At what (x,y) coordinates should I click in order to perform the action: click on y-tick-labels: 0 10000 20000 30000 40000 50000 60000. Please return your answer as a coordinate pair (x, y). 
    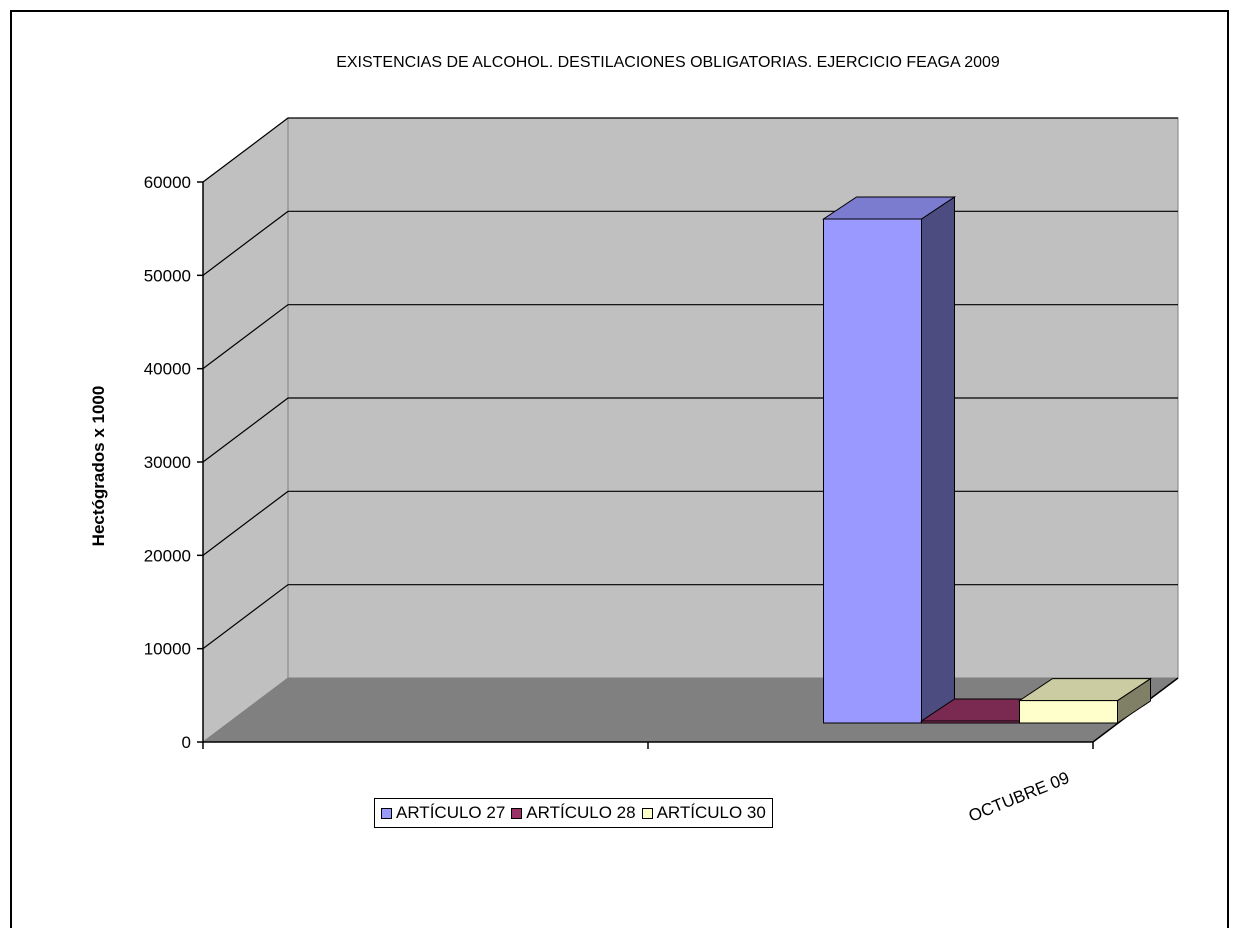
    Looking at the image, I should click on (167, 462).